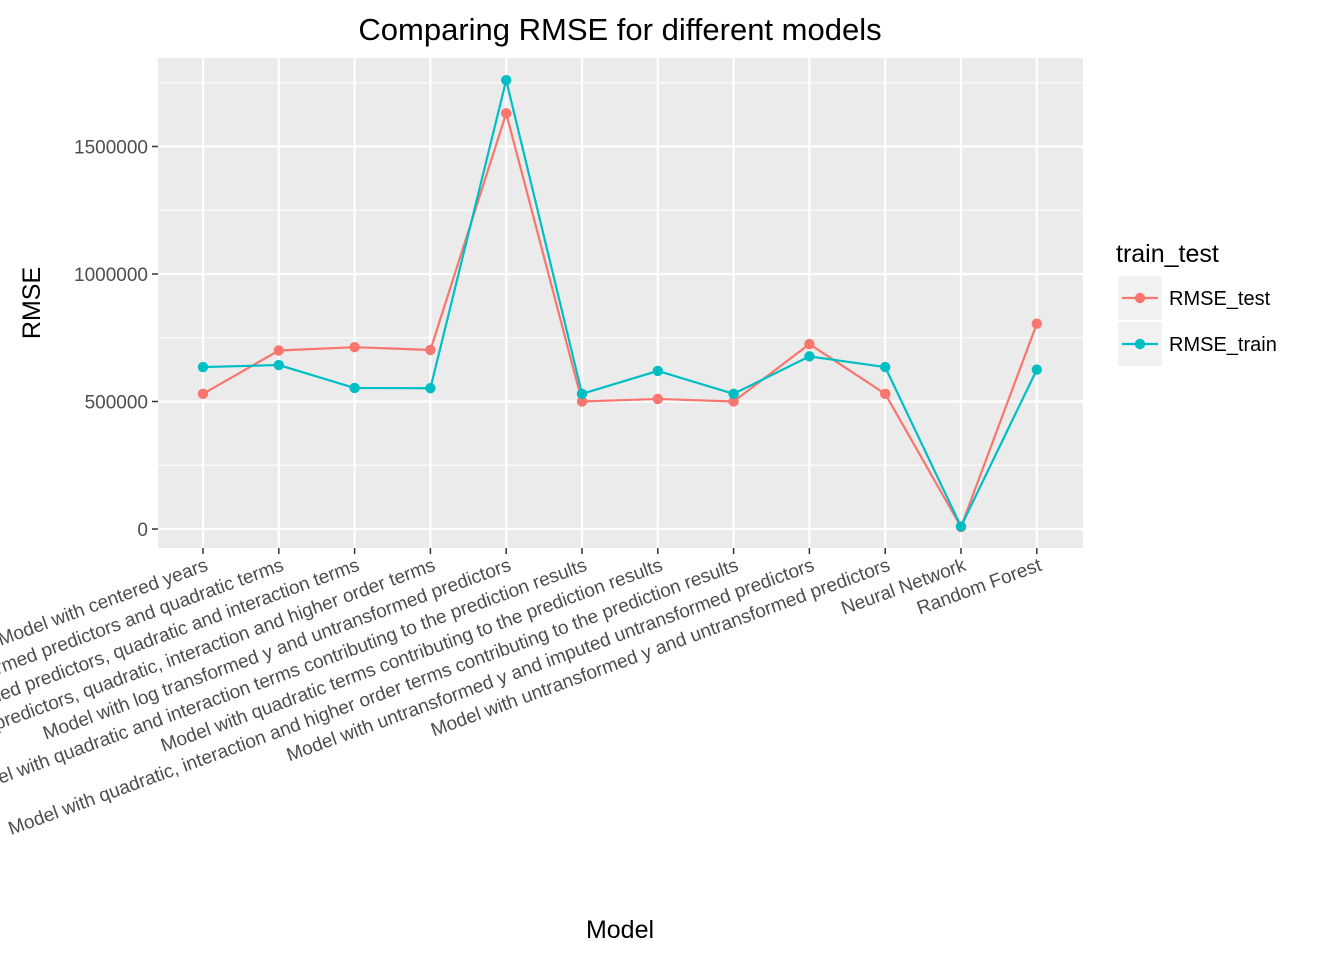 This screenshot has height=960, width=1344. What do you see at coordinates (116, 403) in the screenshot?
I see `y-tick-label: 500000` at bounding box center [116, 403].